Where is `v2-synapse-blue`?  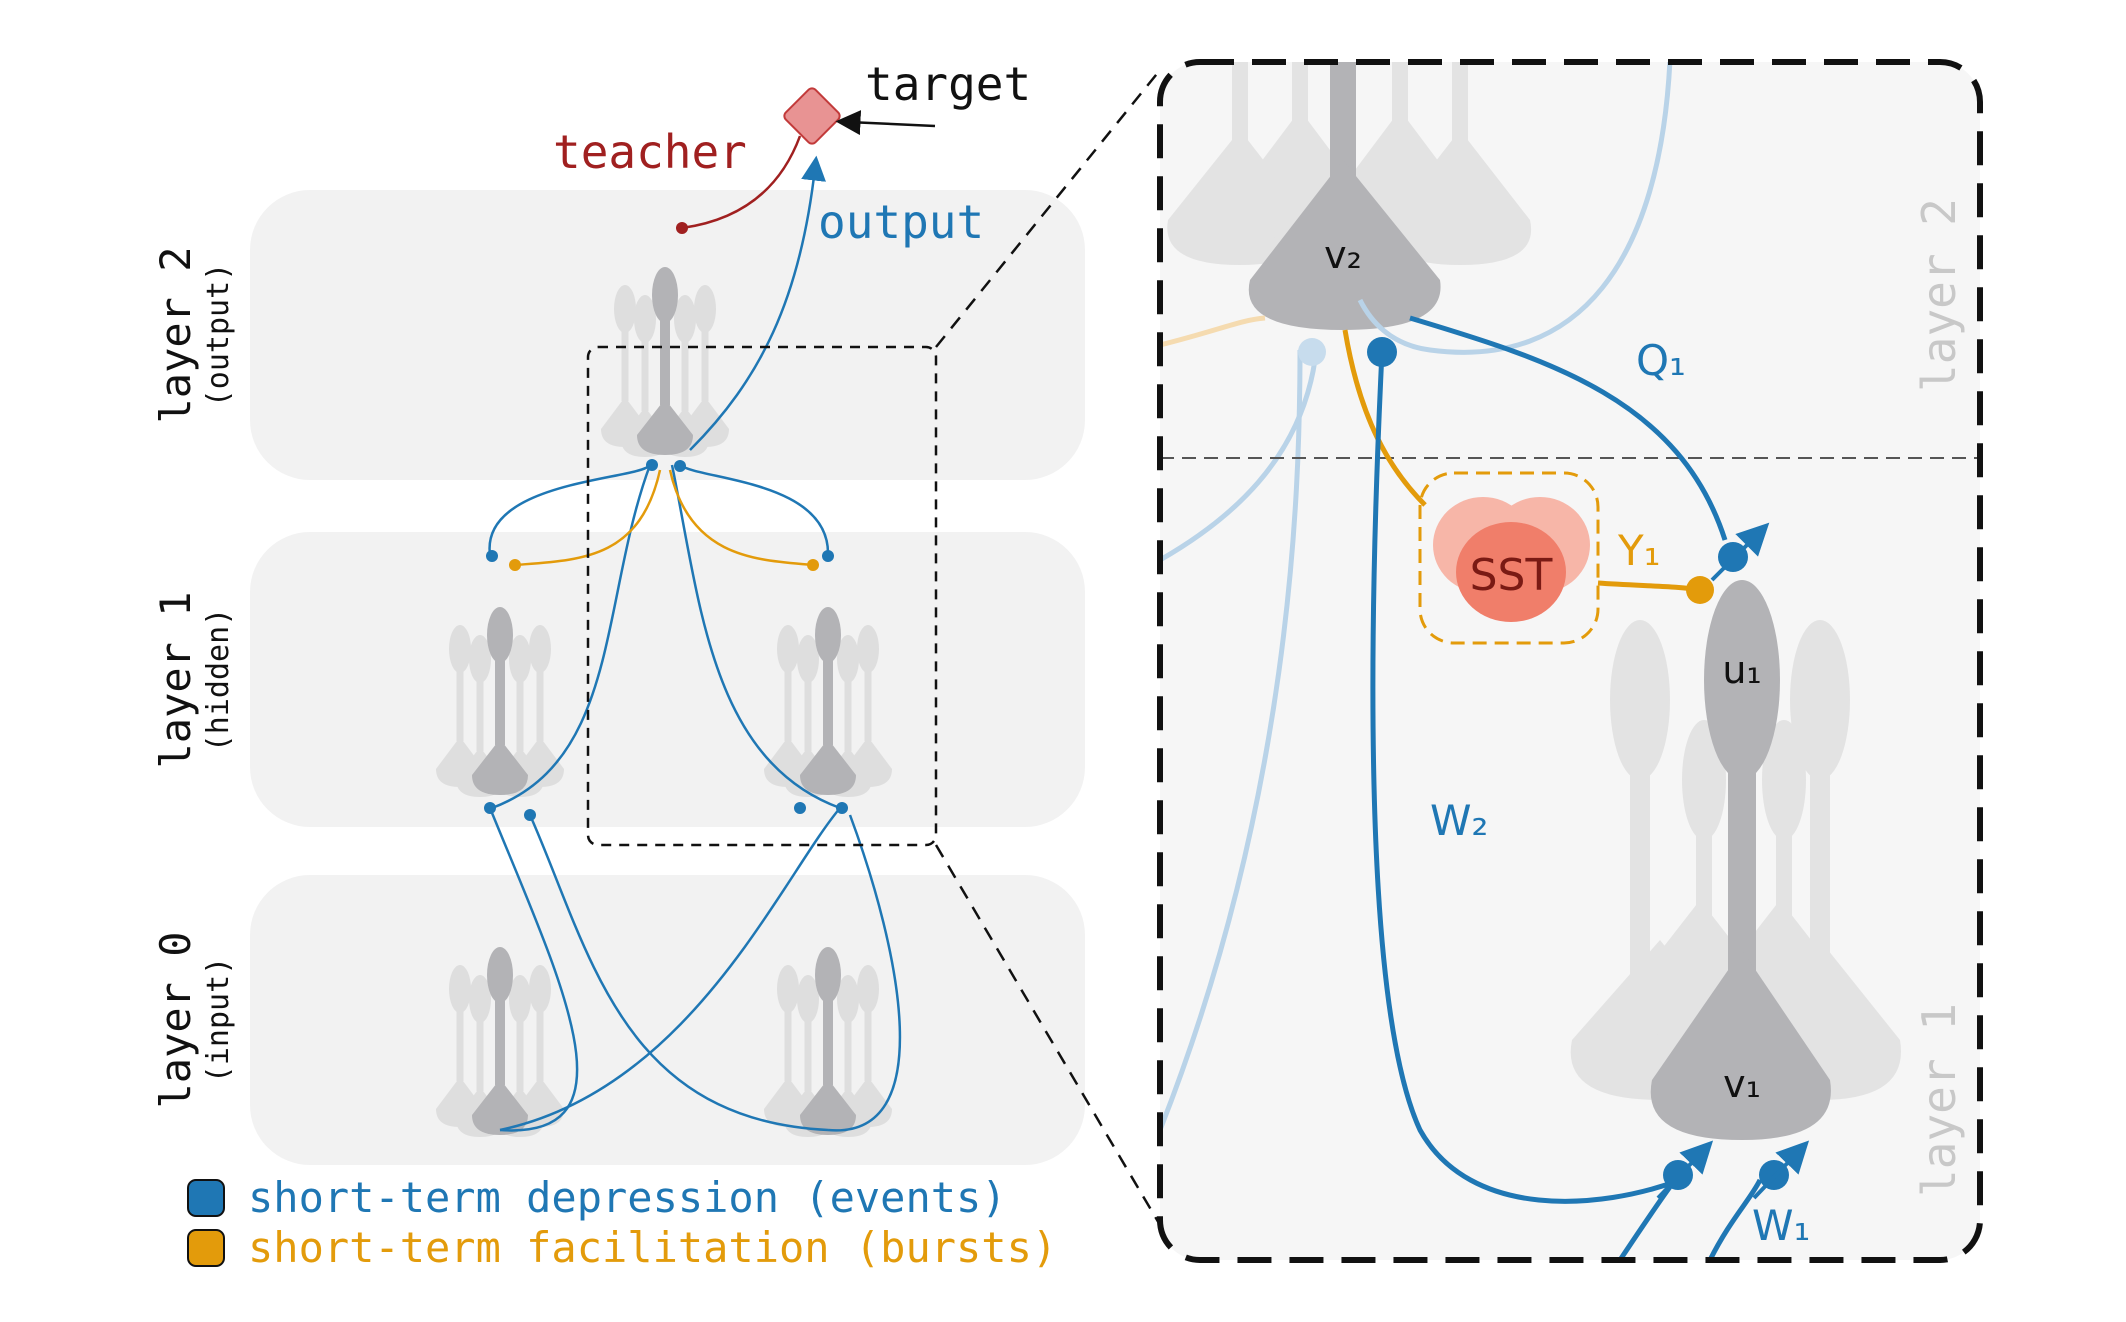
v2-synapse-blue is located at coordinates (1382, 352).